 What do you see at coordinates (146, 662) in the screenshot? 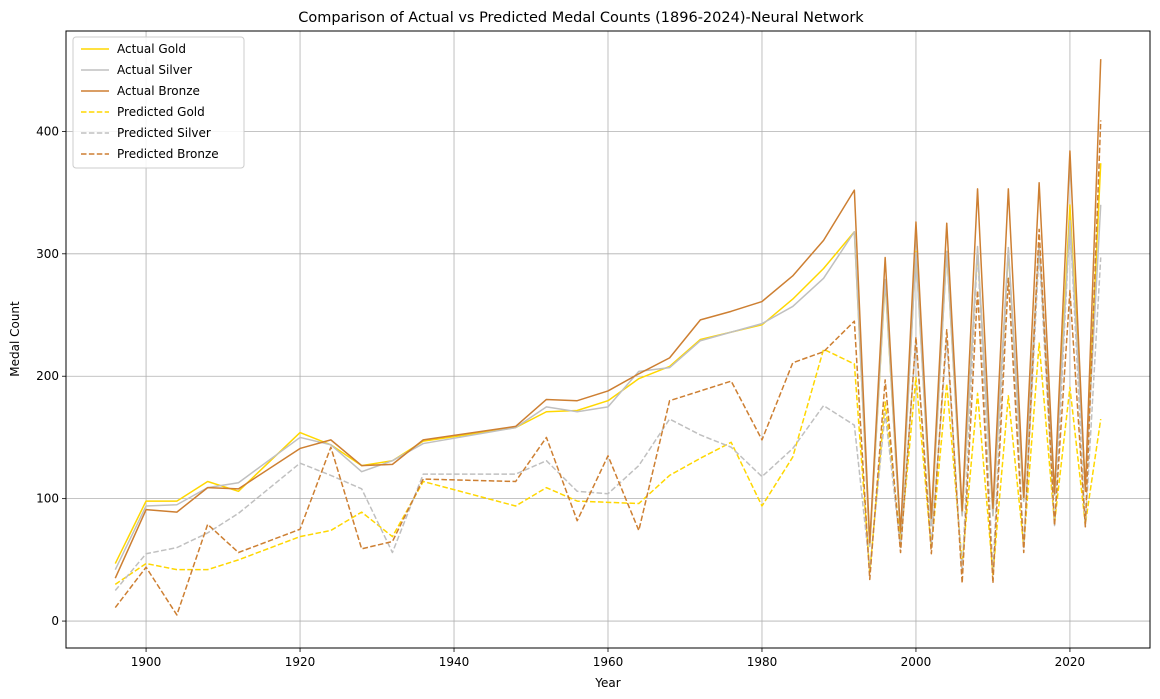
I see `x-tick-label: 1900` at bounding box center [146, 662].